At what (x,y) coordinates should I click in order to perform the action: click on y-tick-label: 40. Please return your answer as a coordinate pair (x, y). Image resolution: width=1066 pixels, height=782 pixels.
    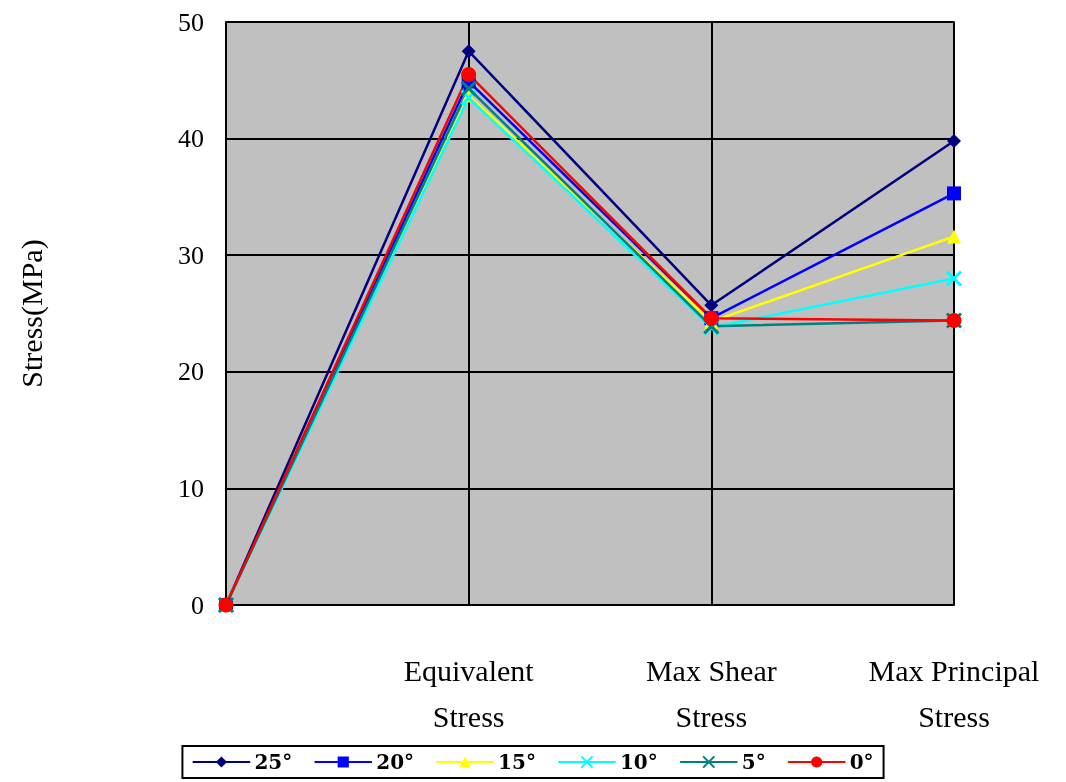
    Looking at the image, I should click on (191, 139).